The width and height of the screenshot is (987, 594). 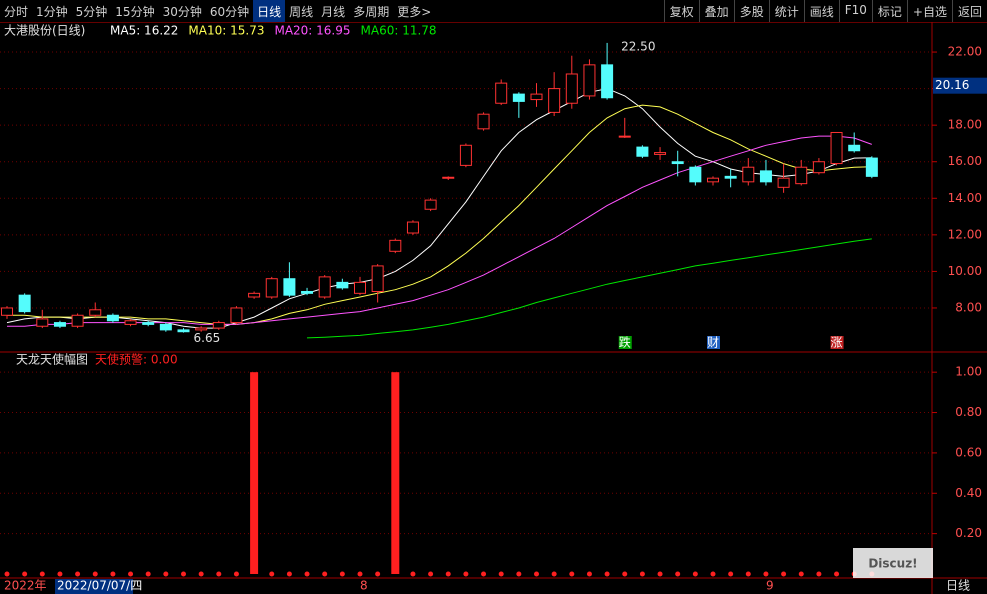 What do you see at coordinates (751, 11) in the screenshot?
I see `toolbar-button: 多股` at bounding box center [751, 11].